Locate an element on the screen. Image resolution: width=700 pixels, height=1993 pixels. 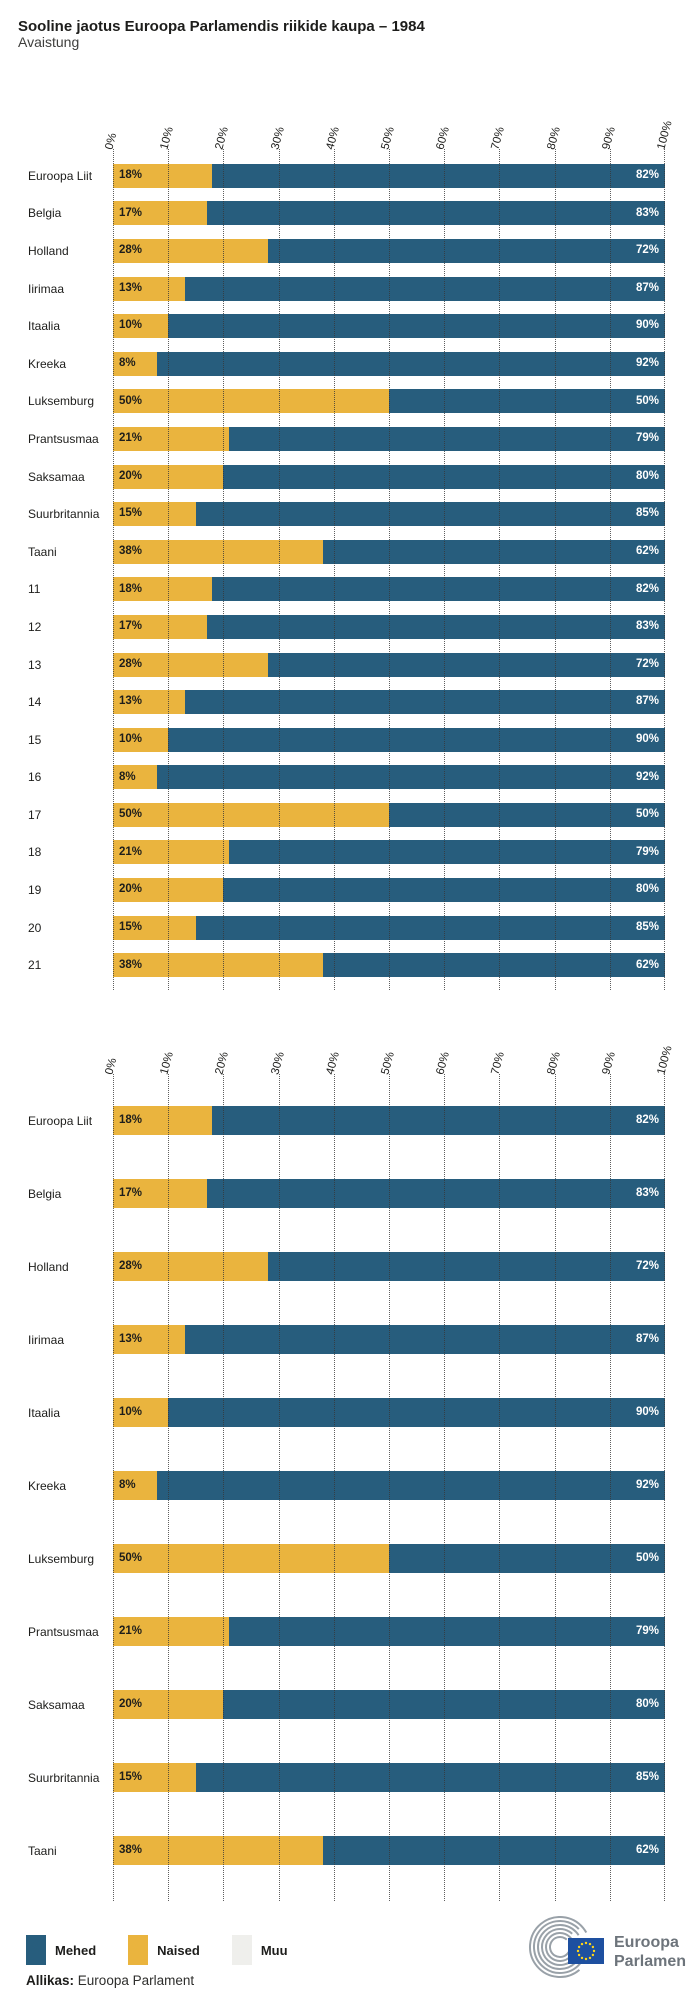
row-label: Belgia is located at coordinates (45, 1193).